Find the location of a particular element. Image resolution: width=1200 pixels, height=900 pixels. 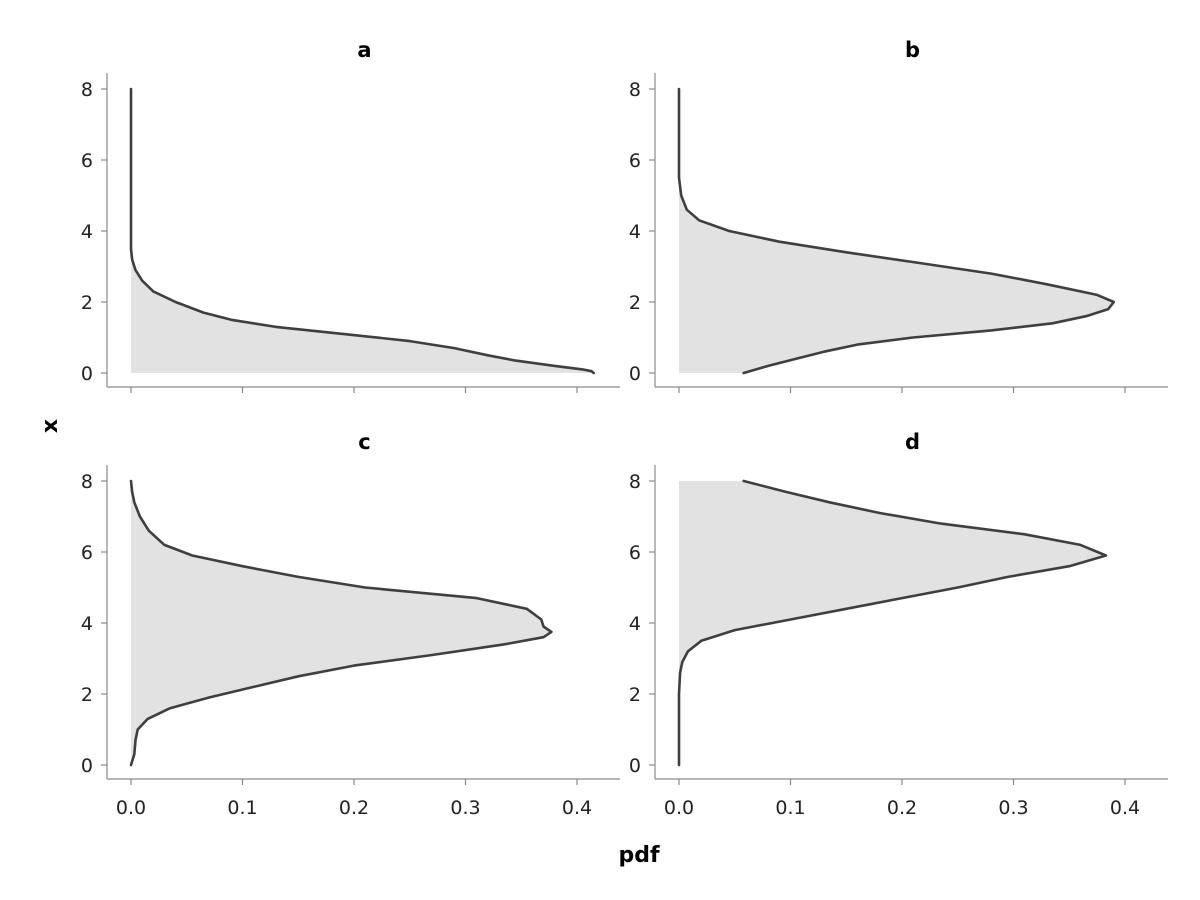

density-area-d is located at coordinates (892, 623).